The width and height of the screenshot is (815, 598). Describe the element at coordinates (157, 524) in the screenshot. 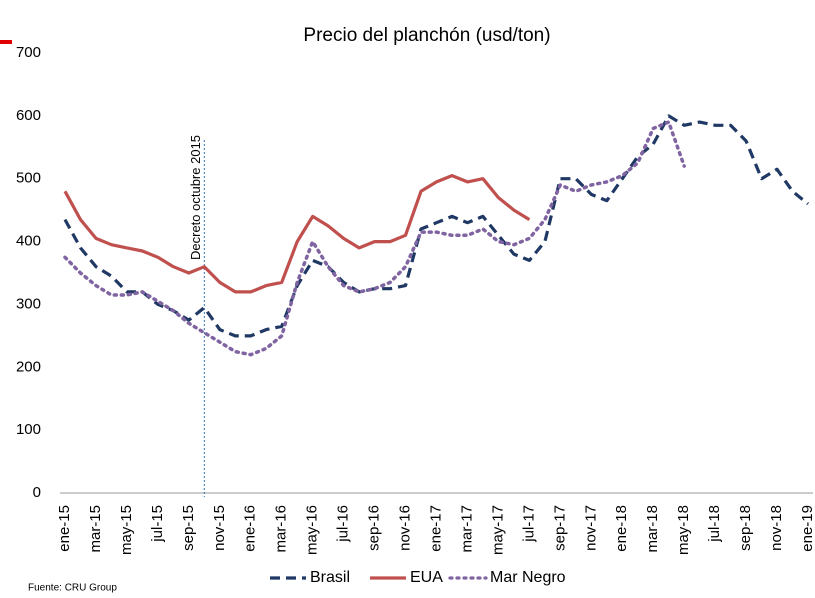

I see `x-tick-label: jul-15` at that location.